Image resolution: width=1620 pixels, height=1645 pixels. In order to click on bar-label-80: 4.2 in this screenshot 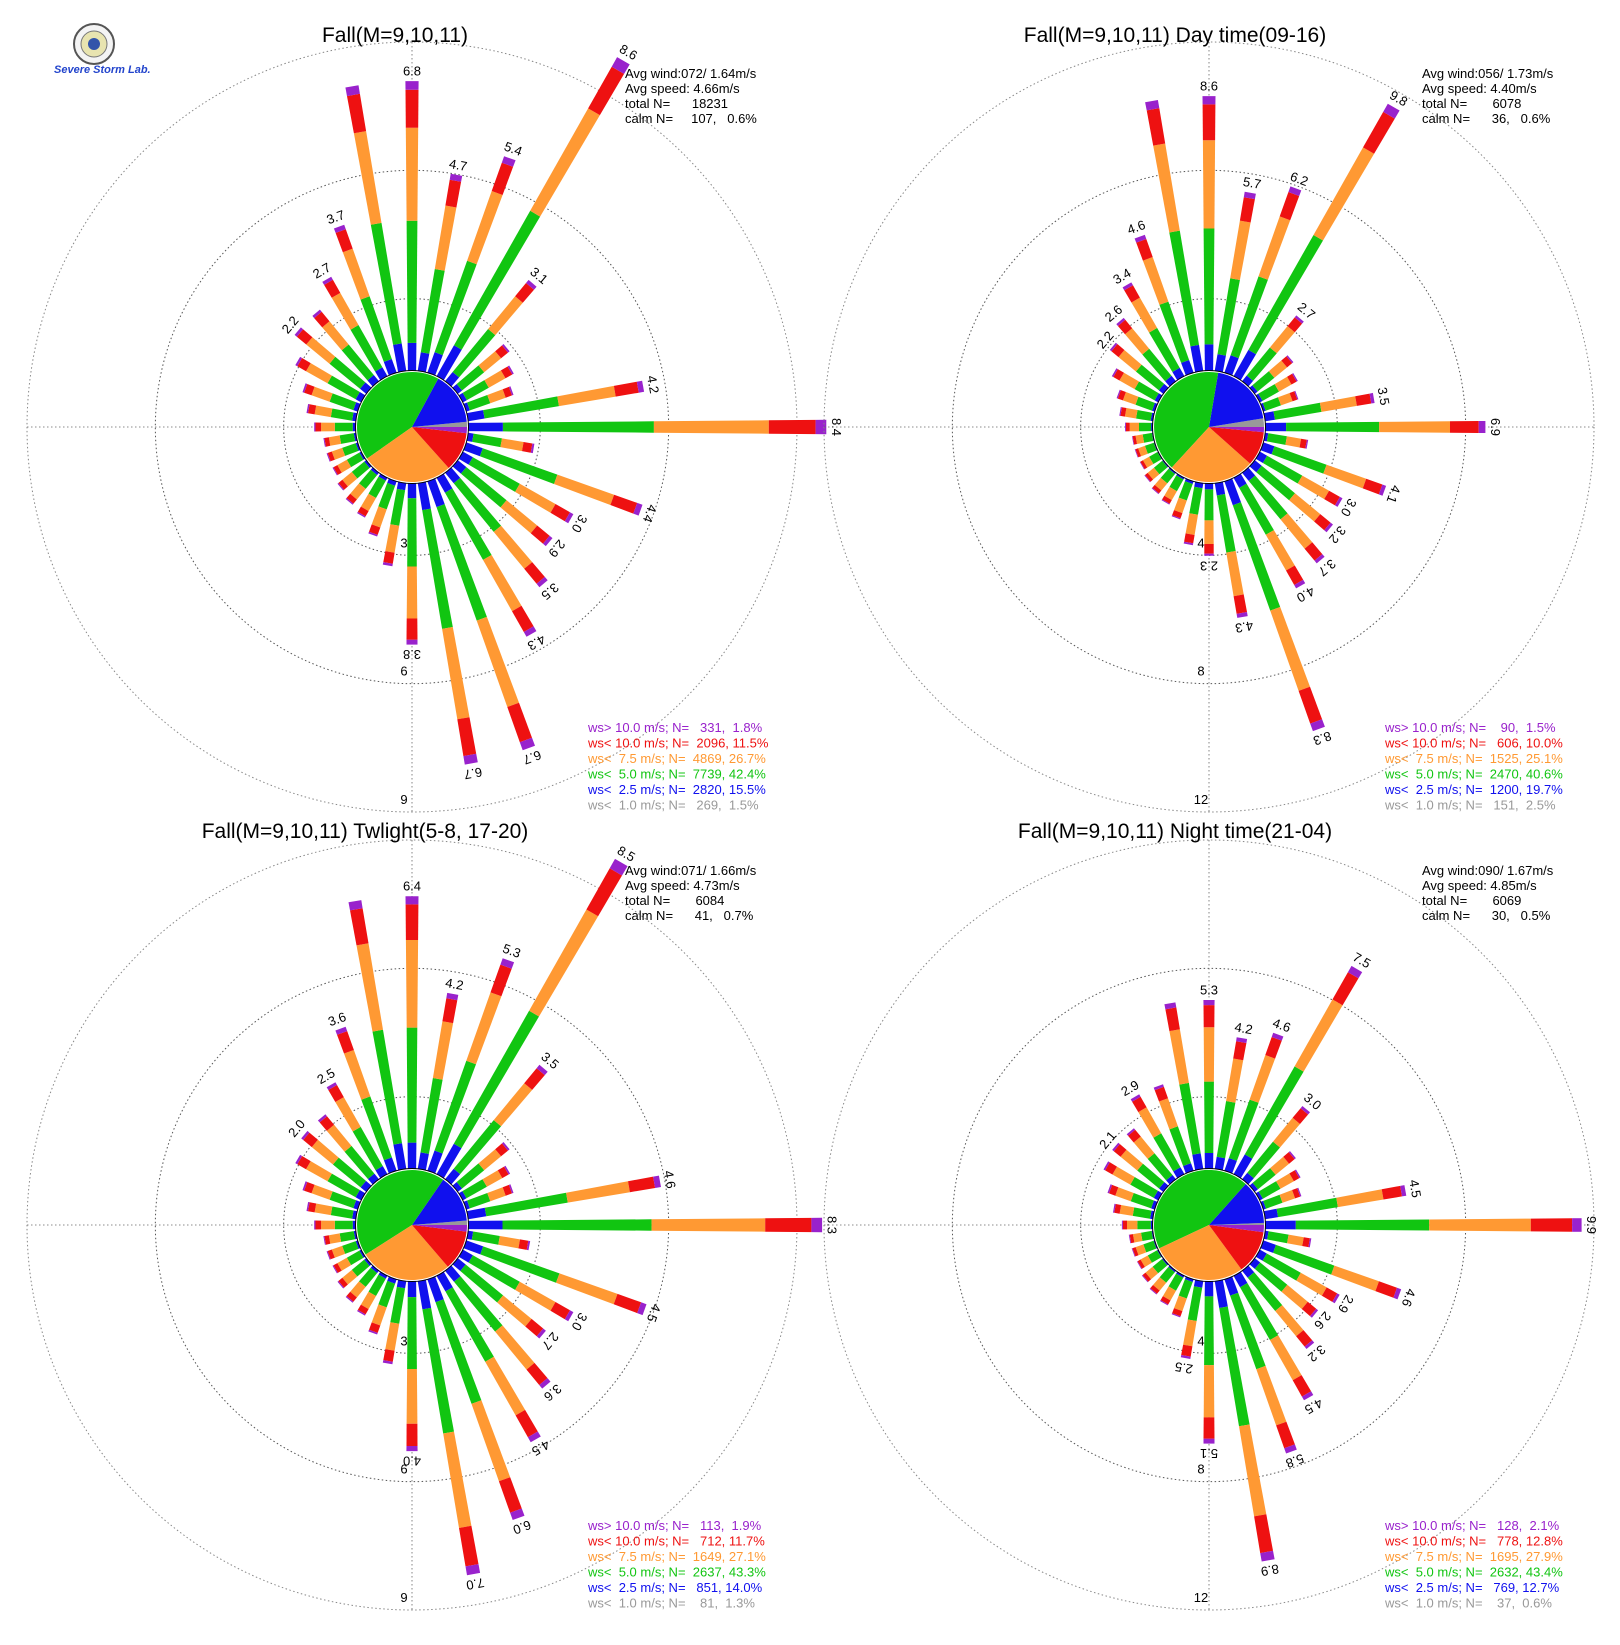, I will do `click(653, 384)`.